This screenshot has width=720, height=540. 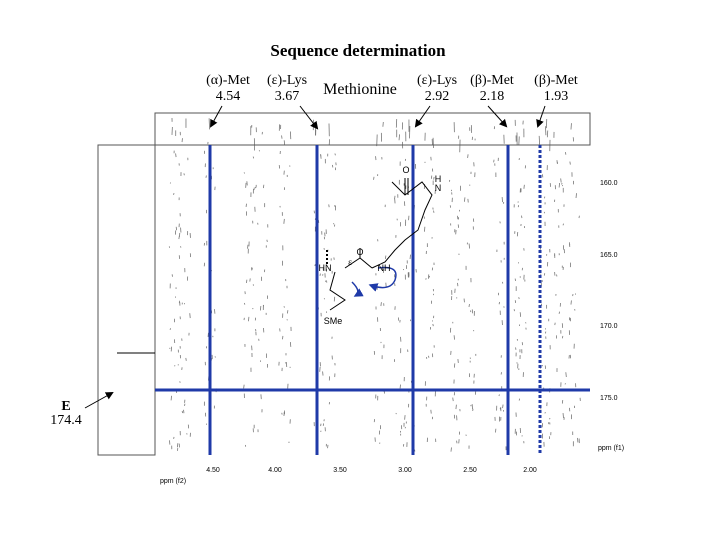 What do you see at coordinates (126, 300) in the screenshot?
I see `projection-left` at bounding box center [126, 300].